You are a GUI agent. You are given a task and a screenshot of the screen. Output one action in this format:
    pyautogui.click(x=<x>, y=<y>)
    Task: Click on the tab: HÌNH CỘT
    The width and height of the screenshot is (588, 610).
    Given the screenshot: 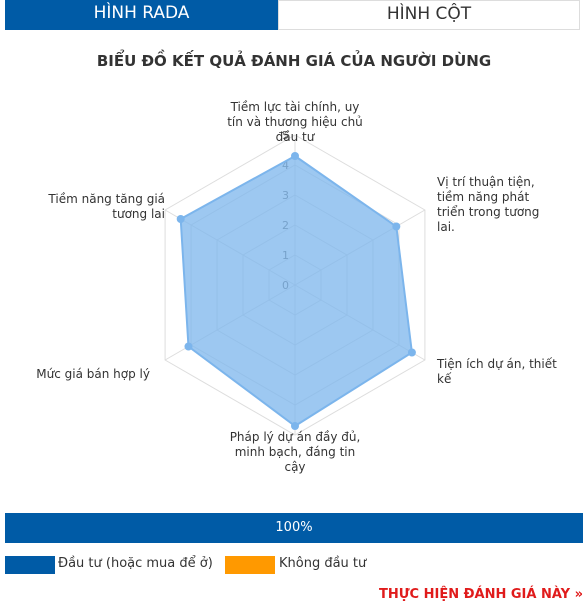 What is the action you would take?
    pyautogui.click(x=429, y=15)
    